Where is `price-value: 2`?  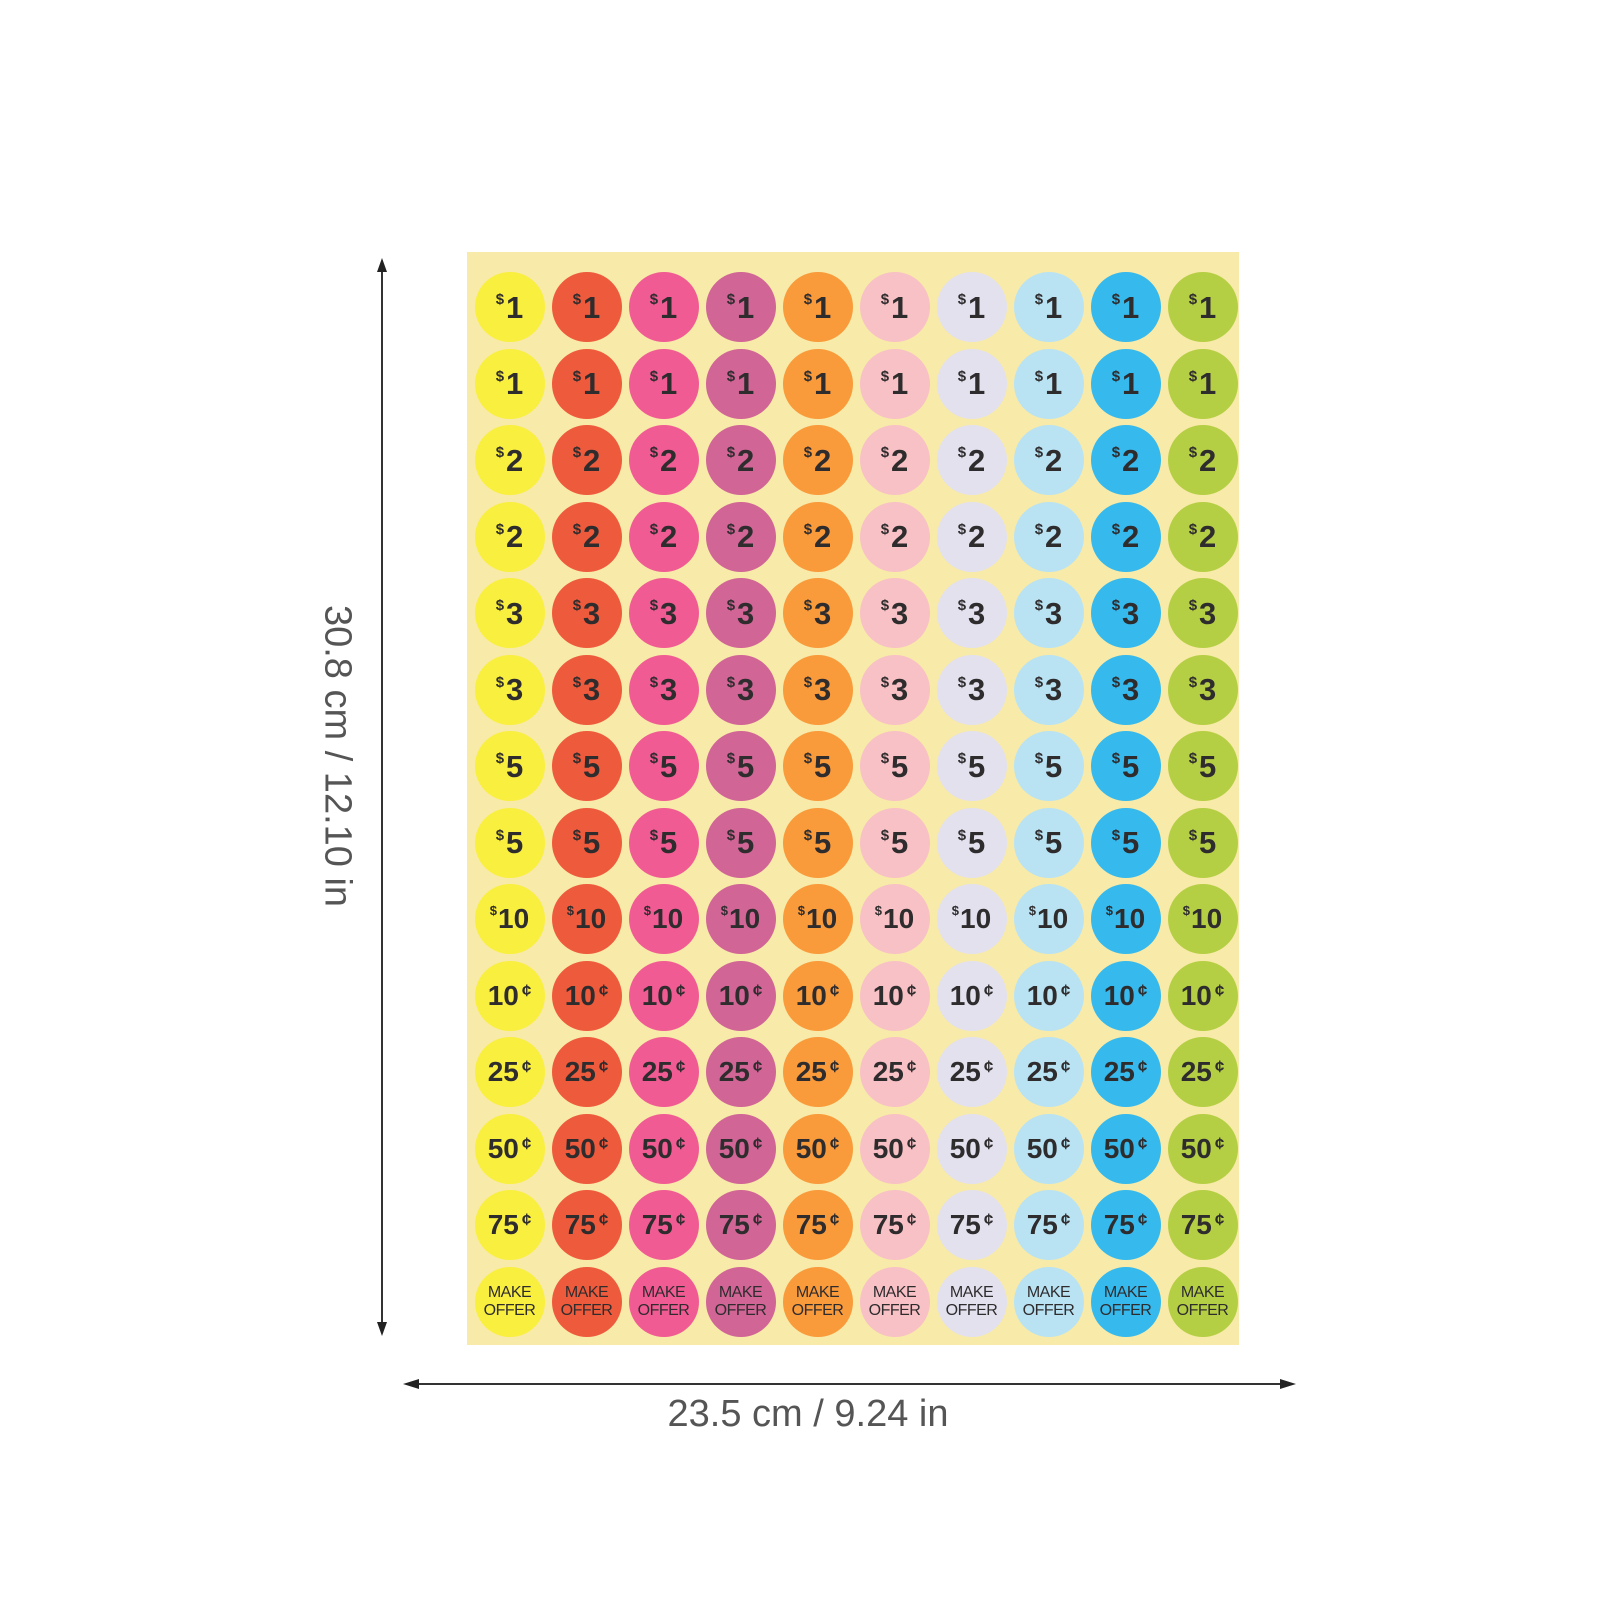
price-value: 2 is located at coordinates (822, 536).